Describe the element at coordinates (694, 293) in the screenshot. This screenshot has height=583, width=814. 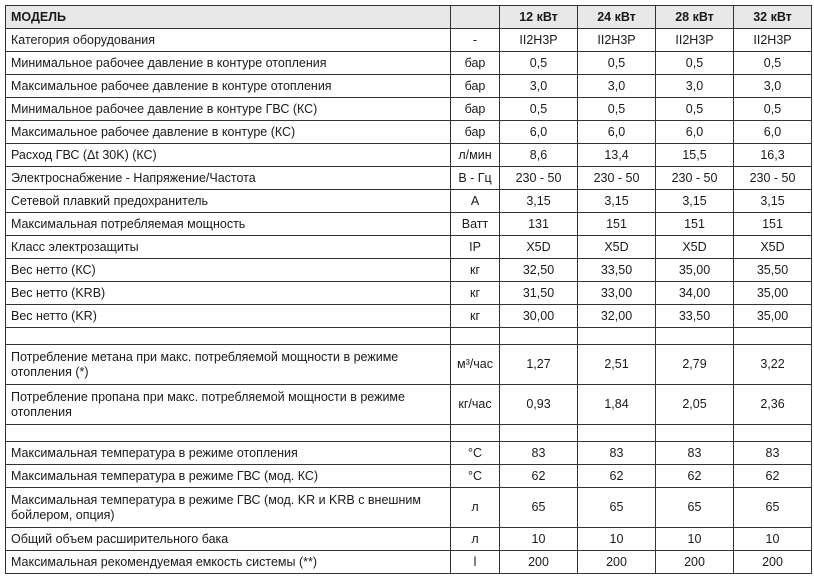
I see `row-value: 34,00` at that location.